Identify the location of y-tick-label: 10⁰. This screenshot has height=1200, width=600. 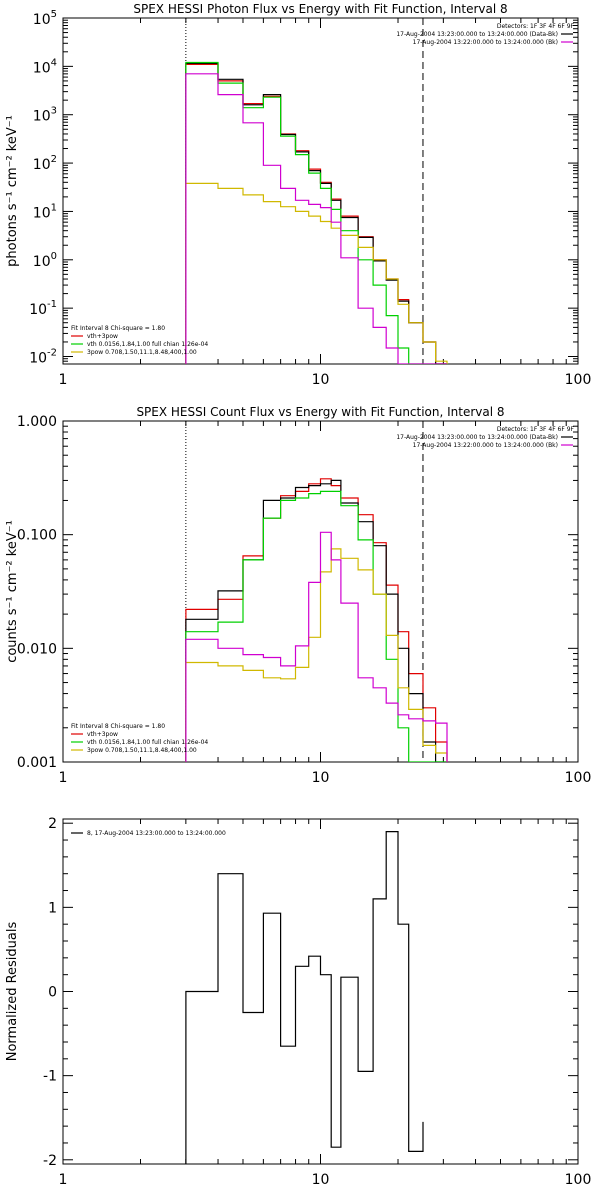
(45, 260).